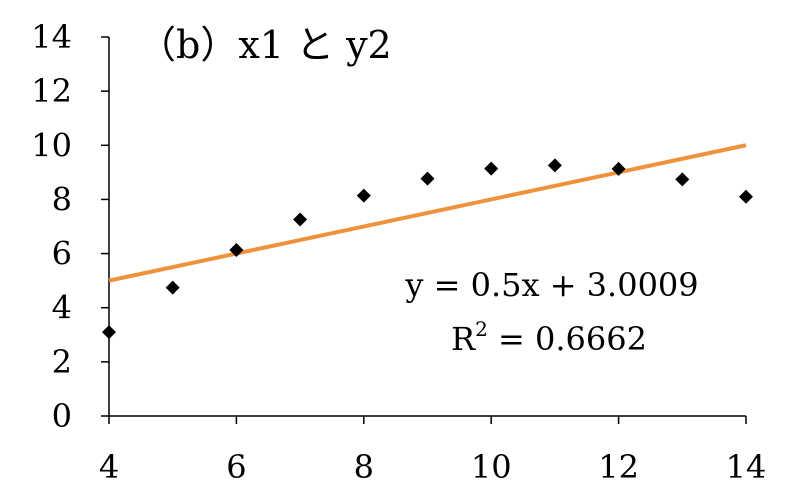 The image size is (798, 487). What do you see at coordinates (491, 467) in the screenshot?
I see `x-tick-label: 10` at bounding box center [491, 467].